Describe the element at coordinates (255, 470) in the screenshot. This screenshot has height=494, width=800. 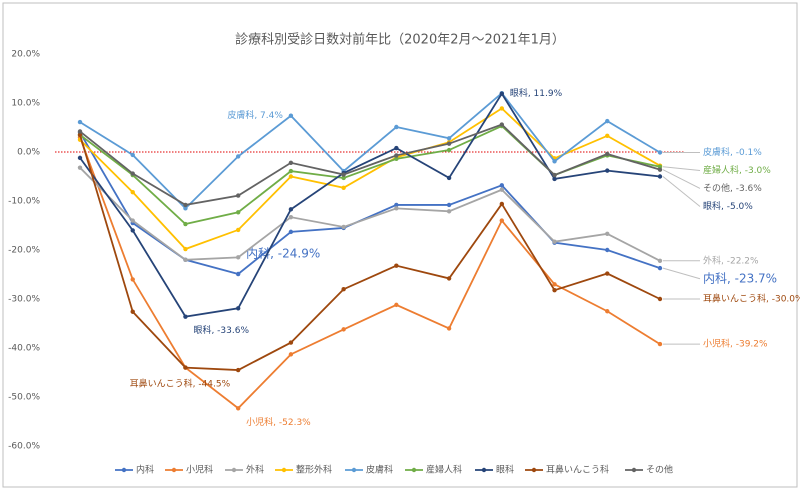
I see `legend-label: 外科` at that location.